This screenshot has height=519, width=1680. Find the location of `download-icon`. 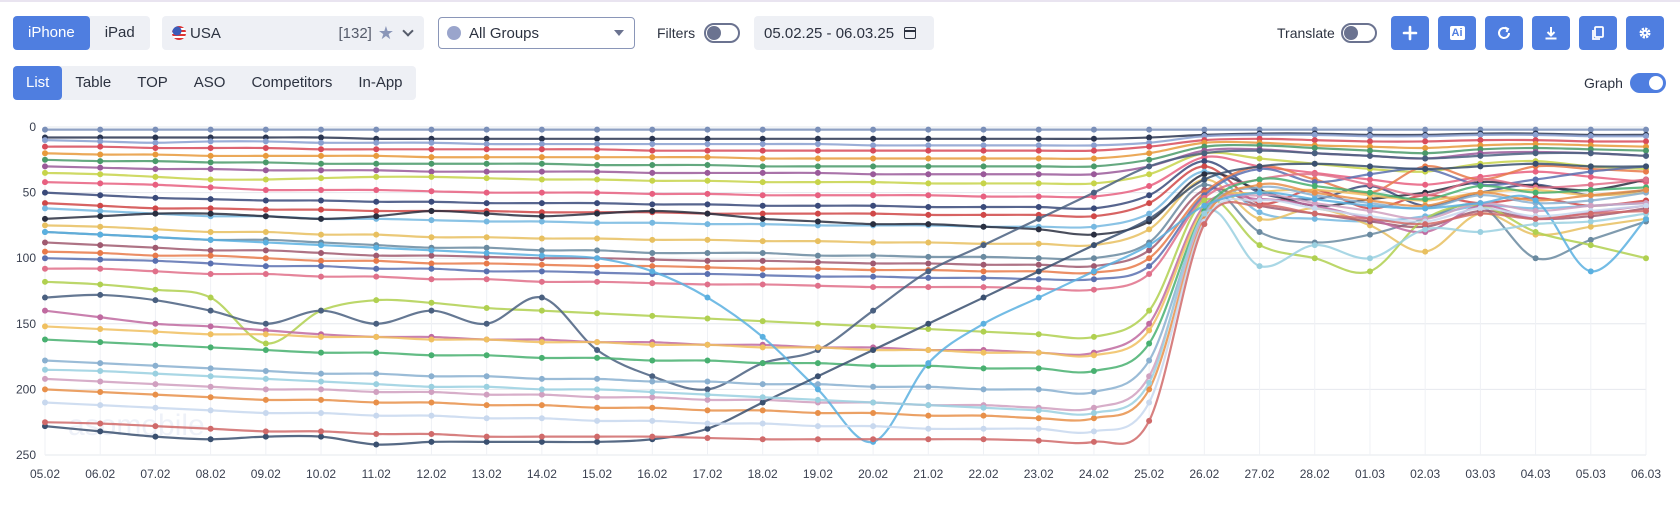

download-icon is located at coordinates (1551, 33).